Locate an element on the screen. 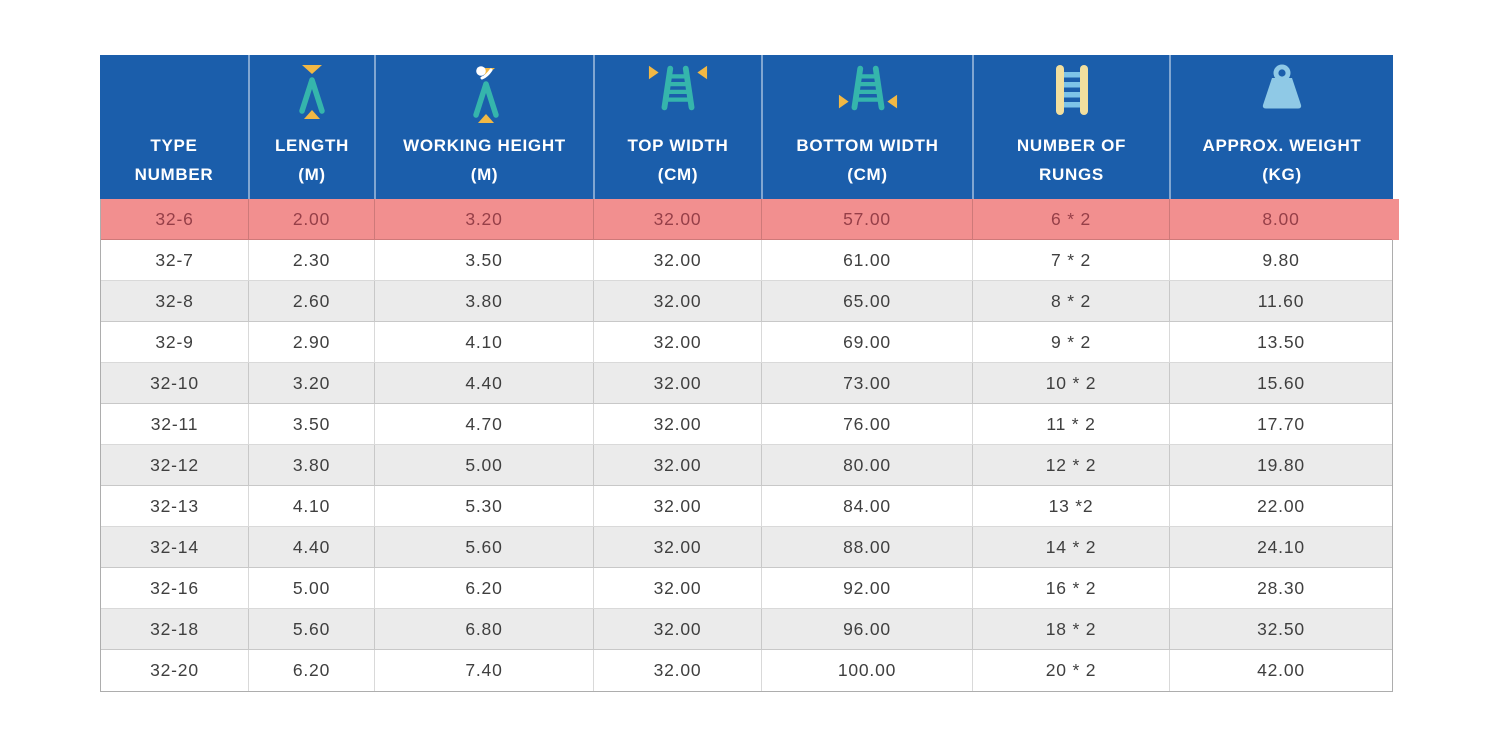 The image size is (1500, 750). table-row: 32-7 2.30 3.50 32.00 61.00 7 * 2 9.80 is located at coordinates (746, 260).